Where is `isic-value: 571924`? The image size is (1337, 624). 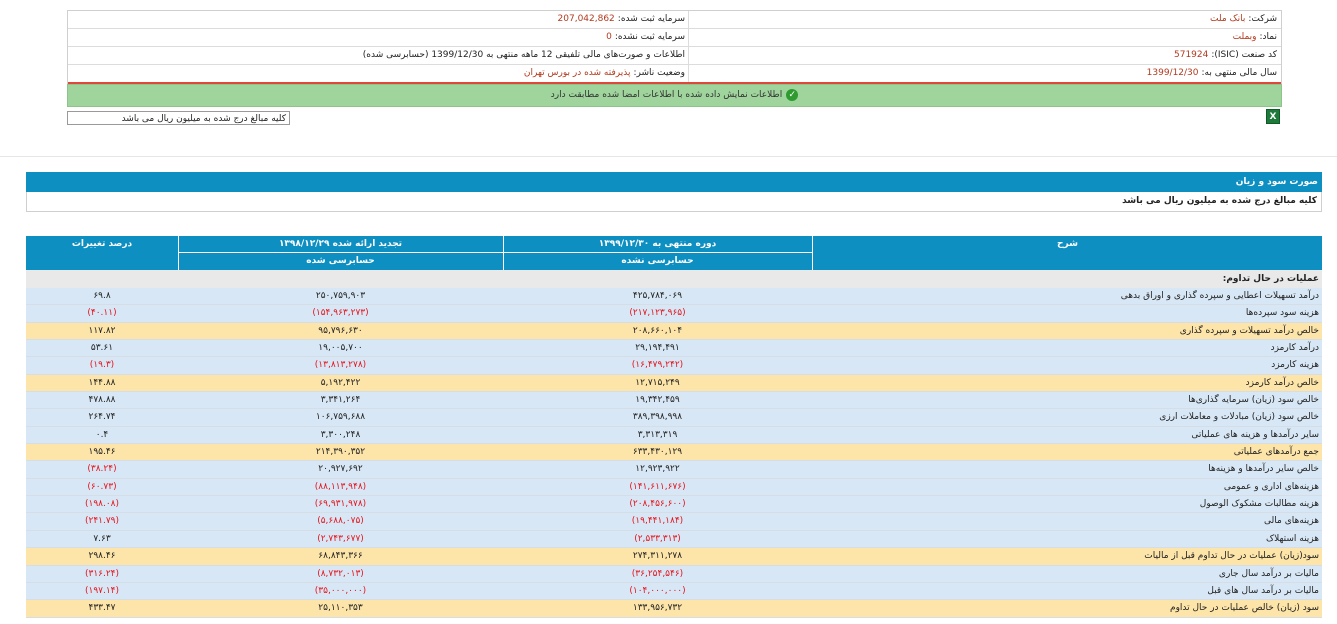
isic-value: 571924 is located at coordinates (1191, 55).